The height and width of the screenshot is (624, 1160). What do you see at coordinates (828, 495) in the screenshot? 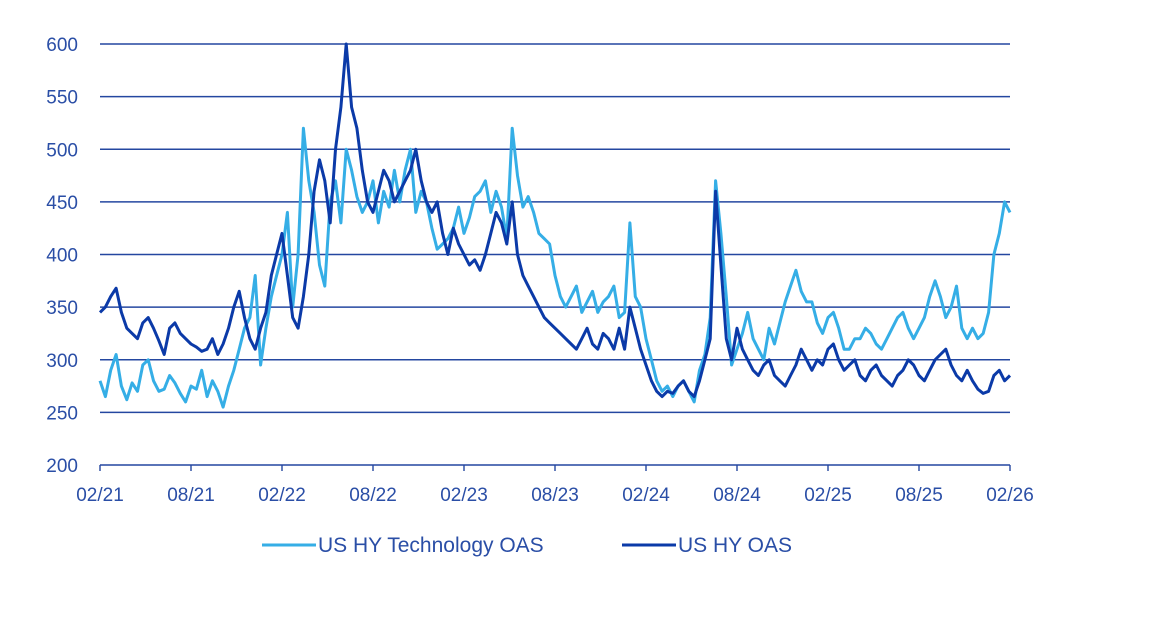
I see `x-tick-label: 02/25` at bounding box center [828, 495].